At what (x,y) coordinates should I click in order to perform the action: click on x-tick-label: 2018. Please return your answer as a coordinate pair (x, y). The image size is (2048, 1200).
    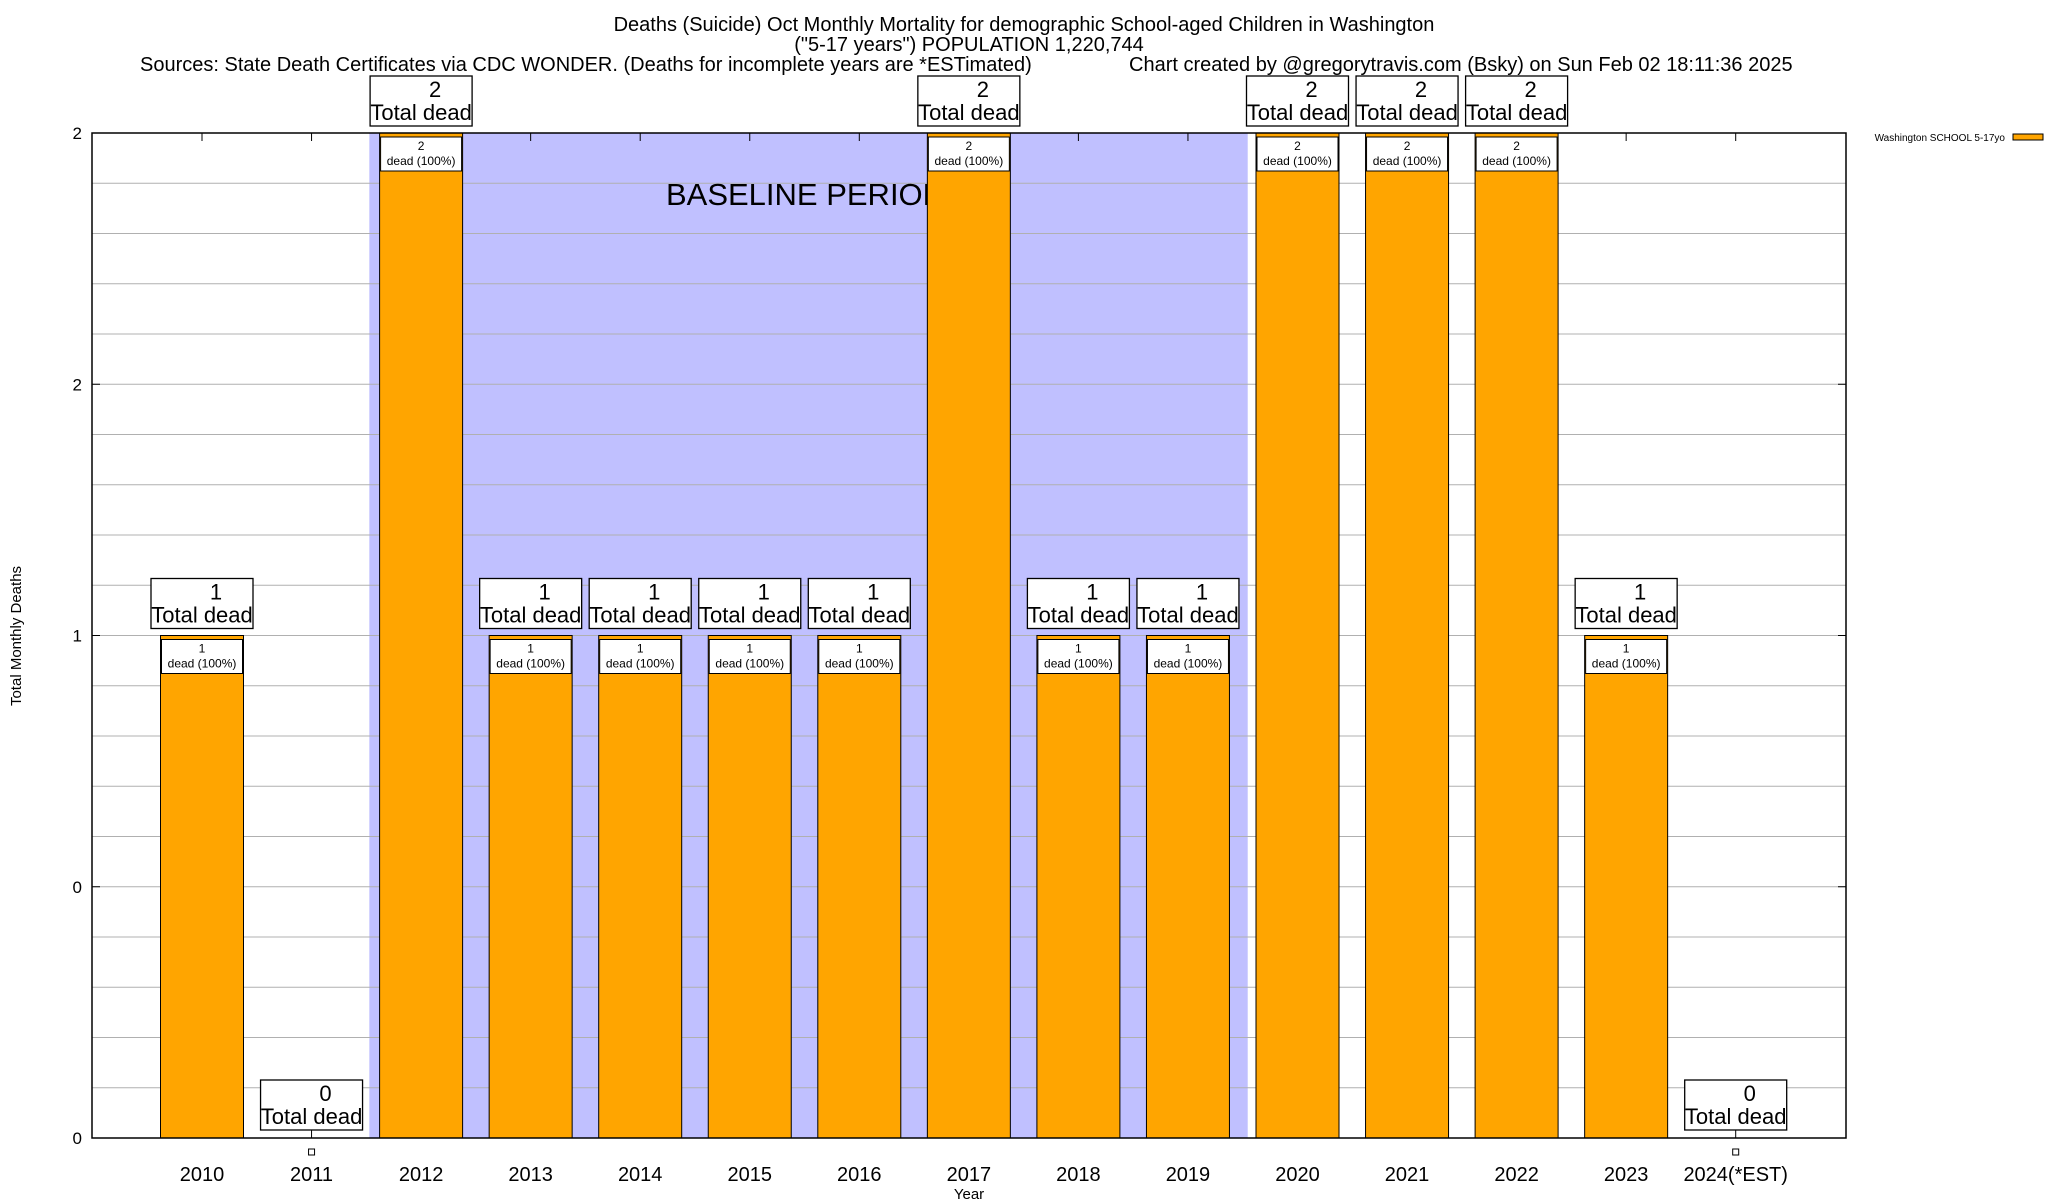
    Looking at the image, I should click on (1078, 1175).